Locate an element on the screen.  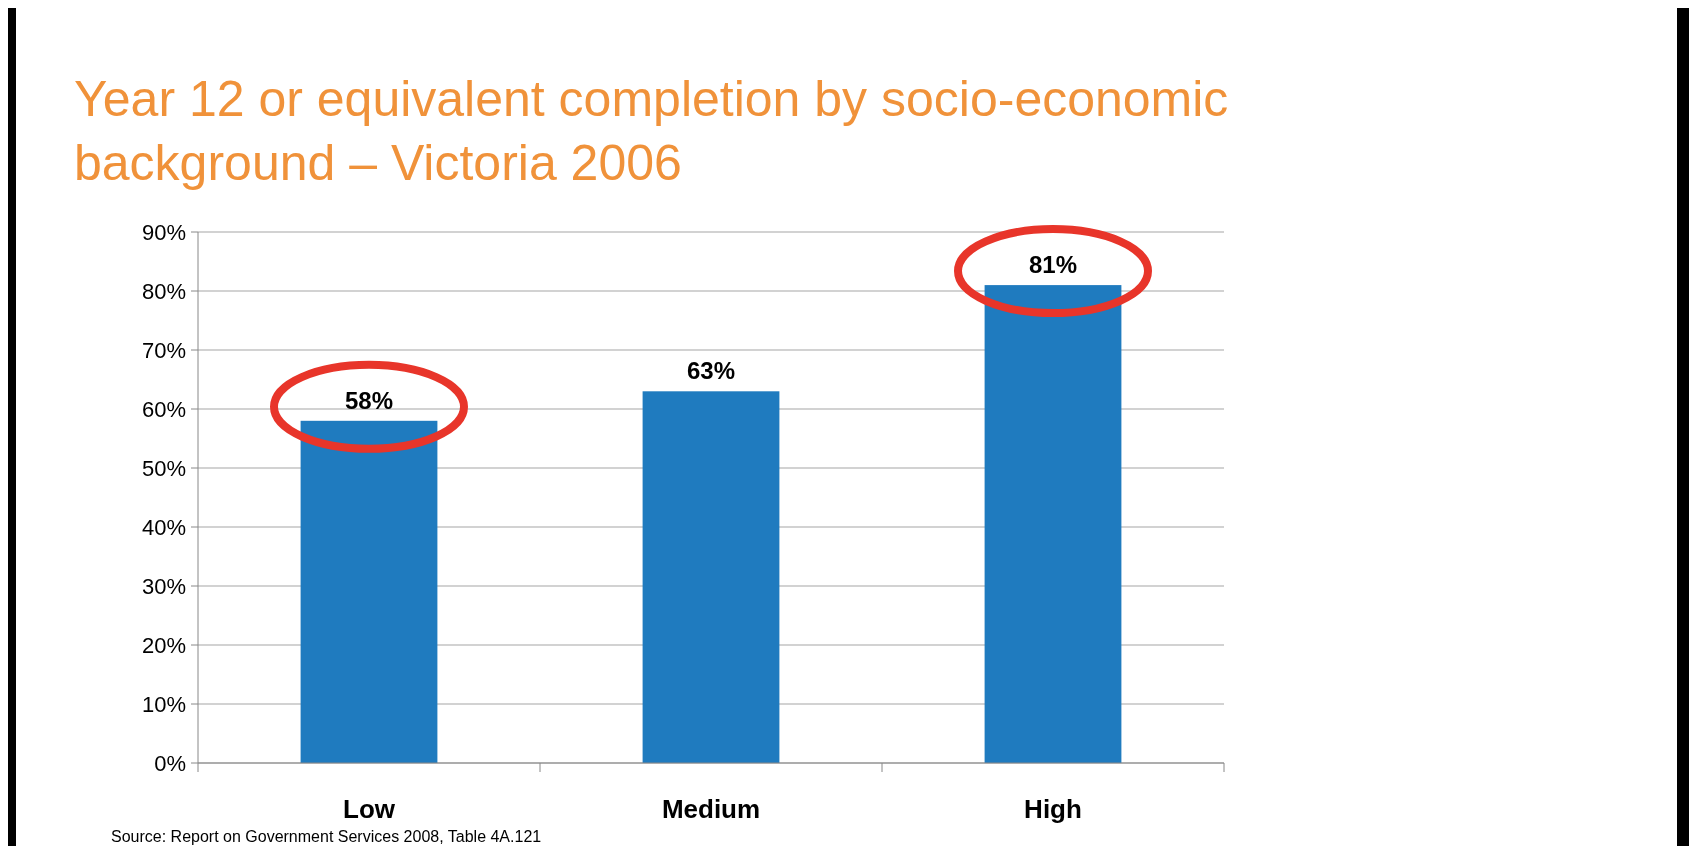
y-tick-label: 10% is located at coordinates (163, 704).